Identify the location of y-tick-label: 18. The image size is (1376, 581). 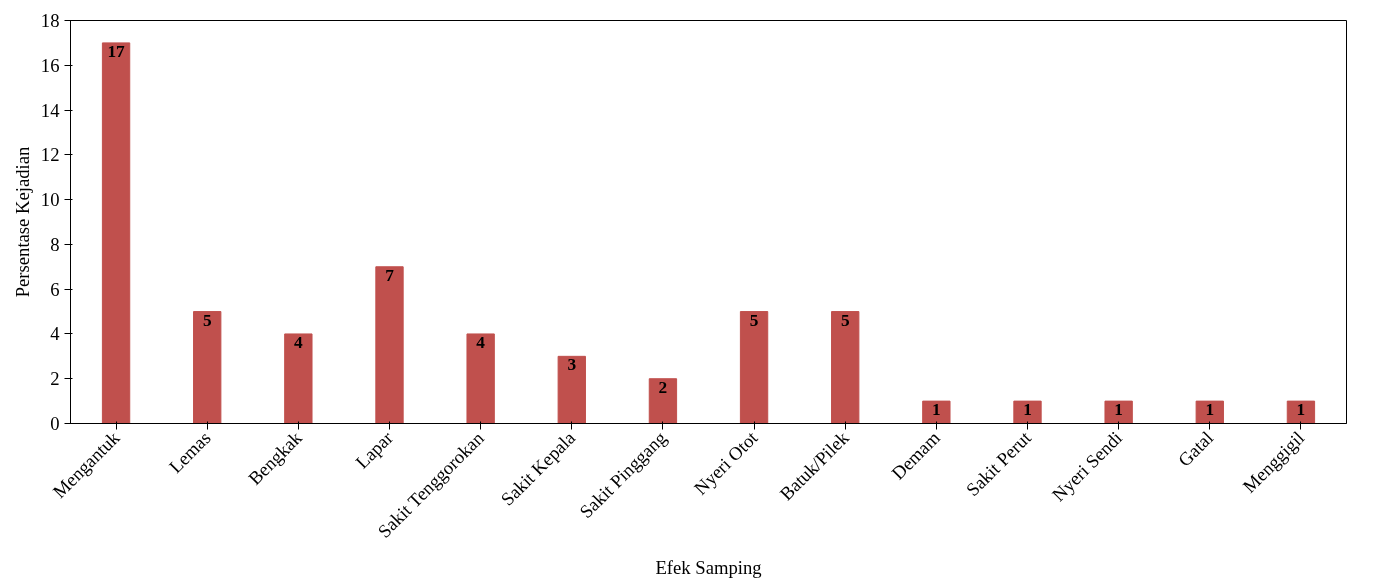
(50, 20).